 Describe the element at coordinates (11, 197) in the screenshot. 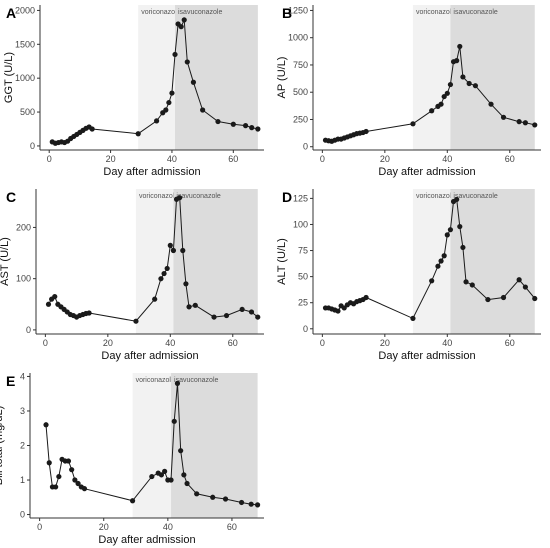

I see `panel-letter: C` at that location.